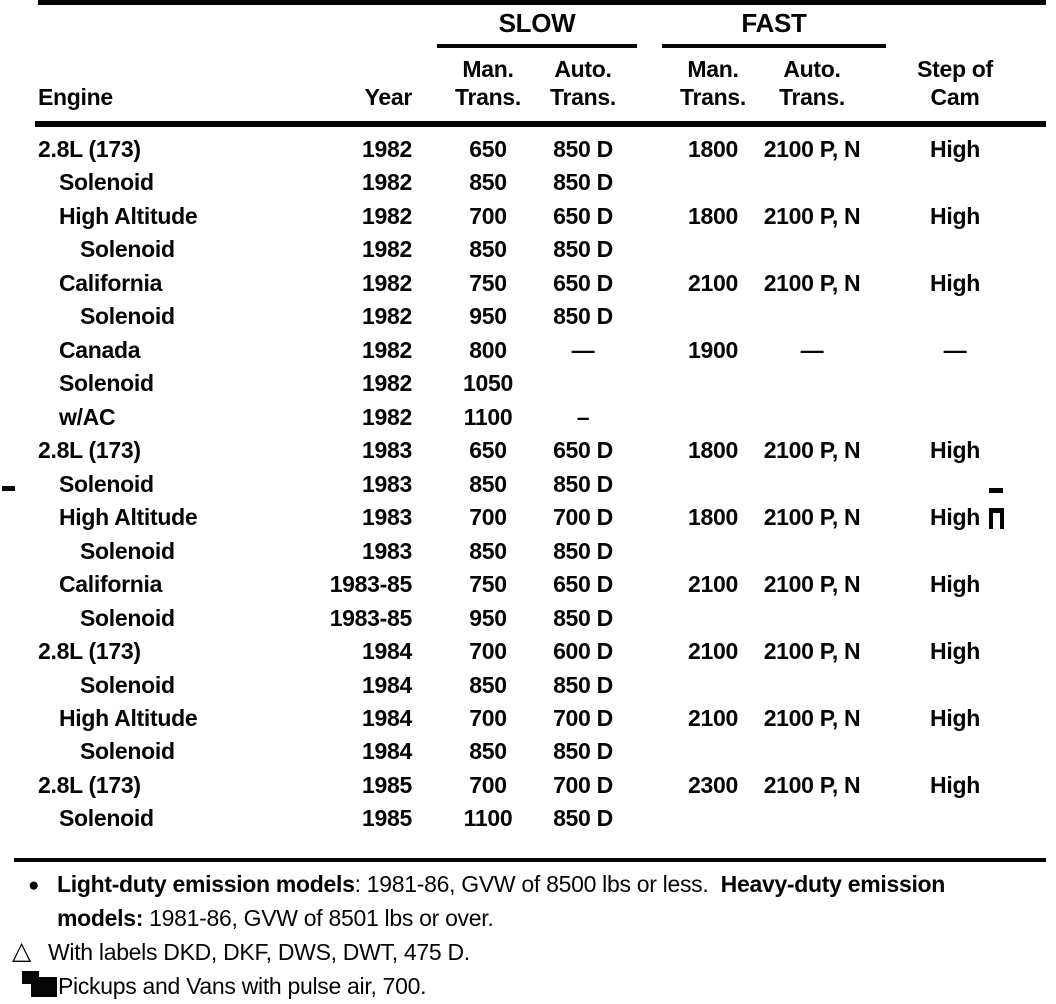 This screenshot has width=1056, height=1004. What do you see at coordinates (111, 282) in the screenshot?
I see `engine-cell: California` at bounding box center [111, 282].